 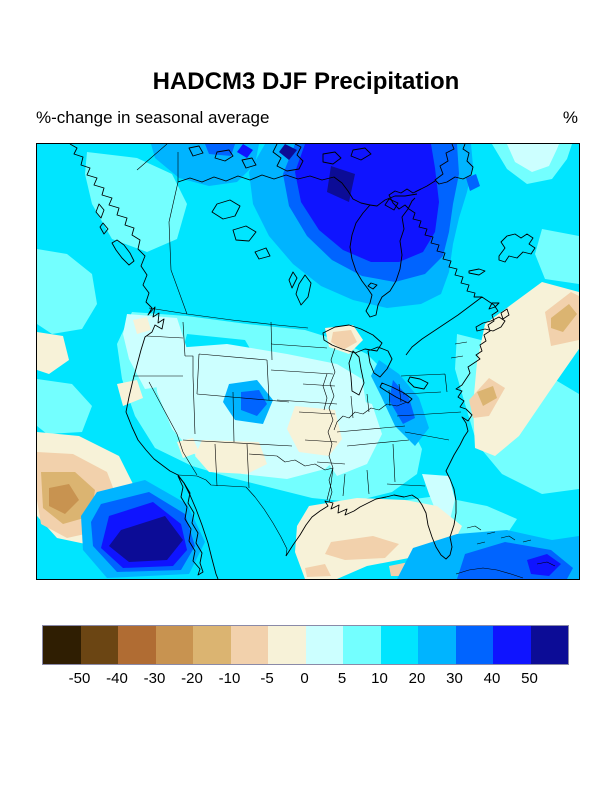 What do you see at coordinates (117, 678) in the screenshot?
I see `colorbar-tick-label: -40` at bounding box center [117, 678].